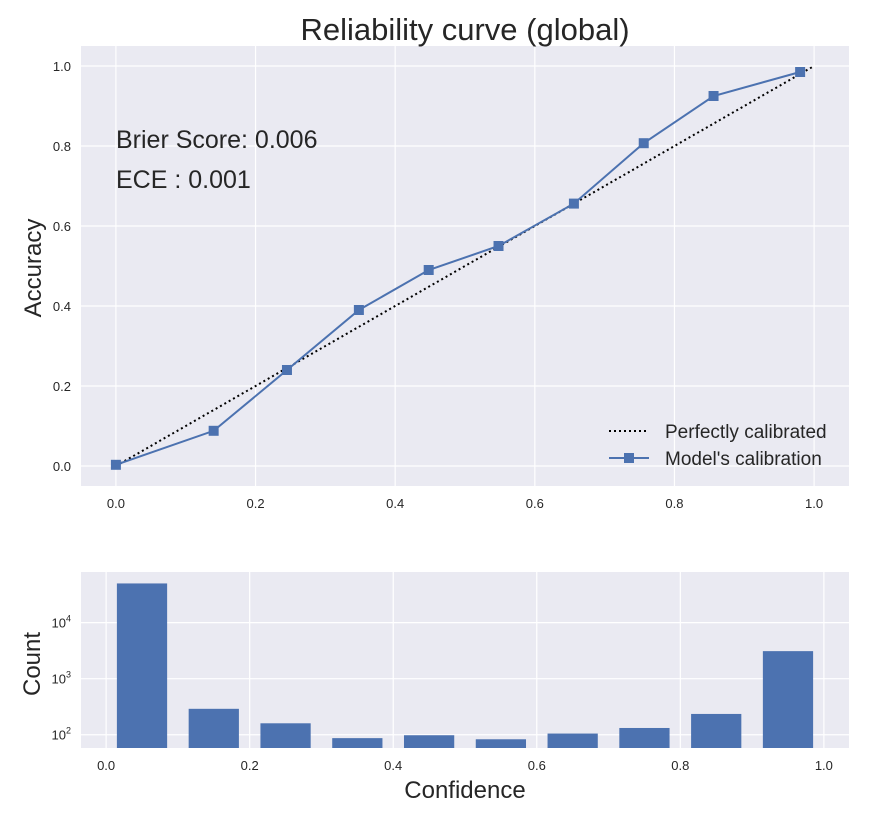  What do you see at coordinates (68, 619) in the screenshot?
I see `count-y-tick-exponent: 4` at bounding box center [68, 619].